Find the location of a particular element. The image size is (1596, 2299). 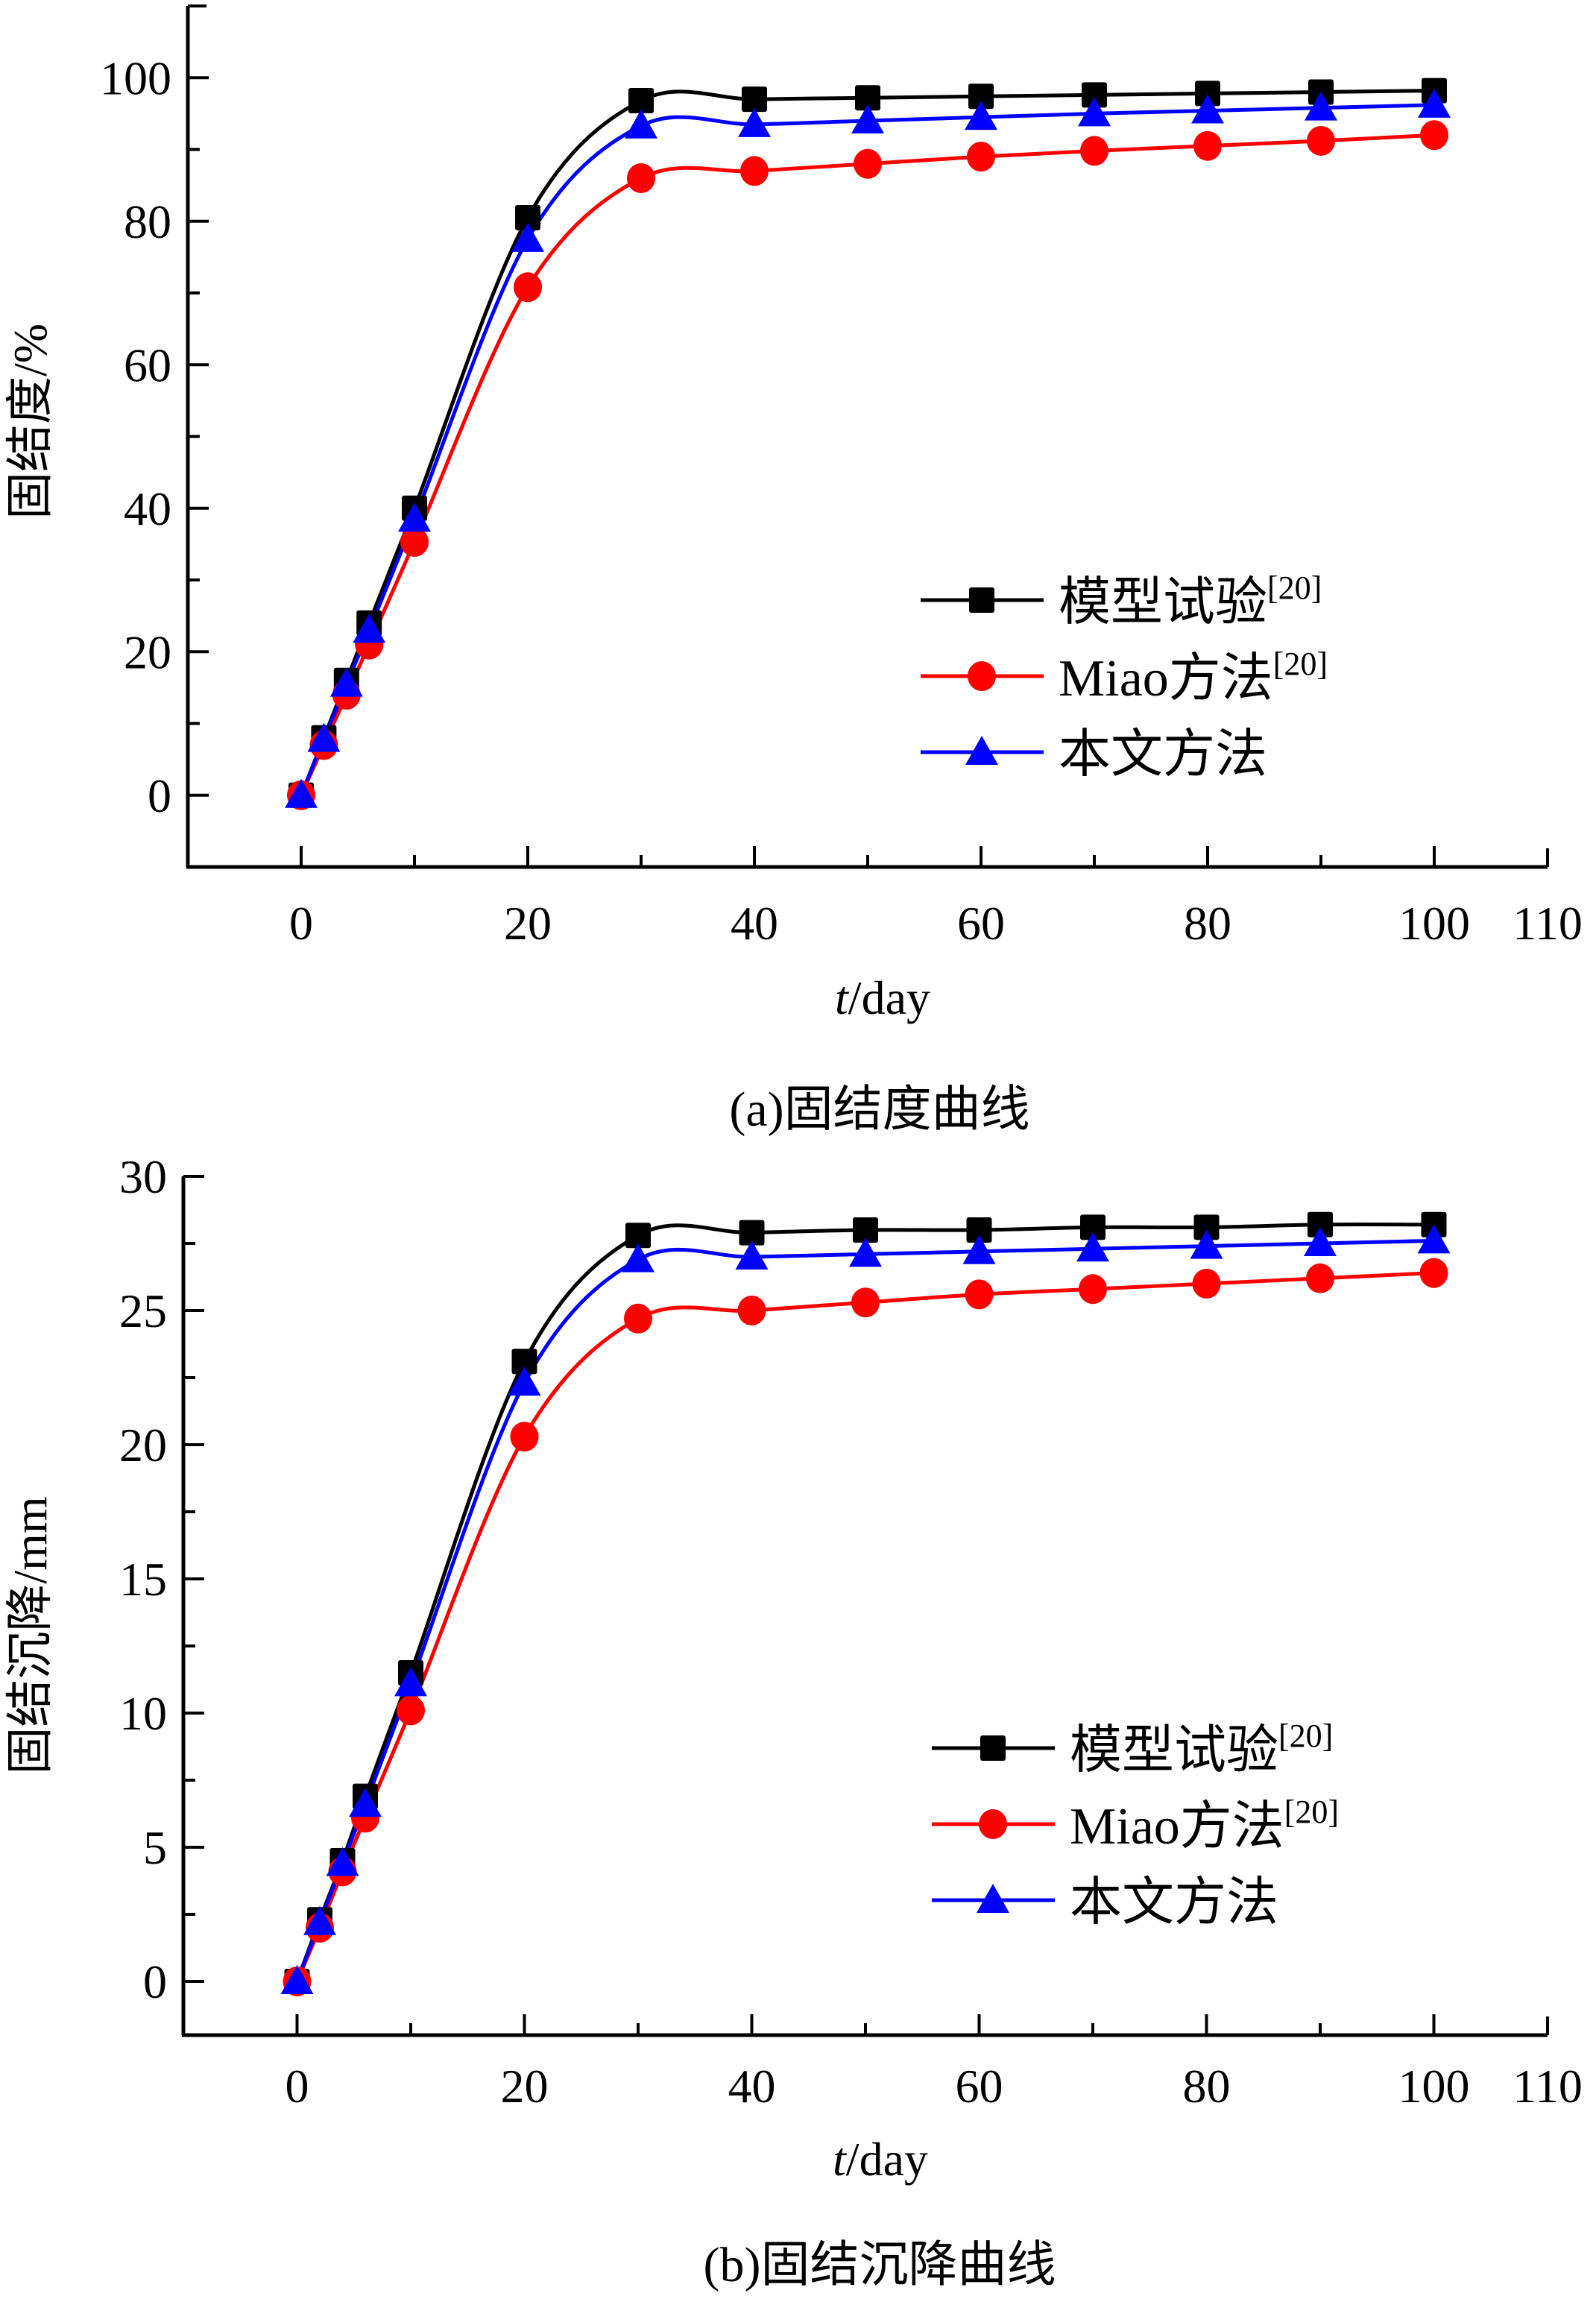

y-tick-label: 40 is located at coordinates (147, 508).